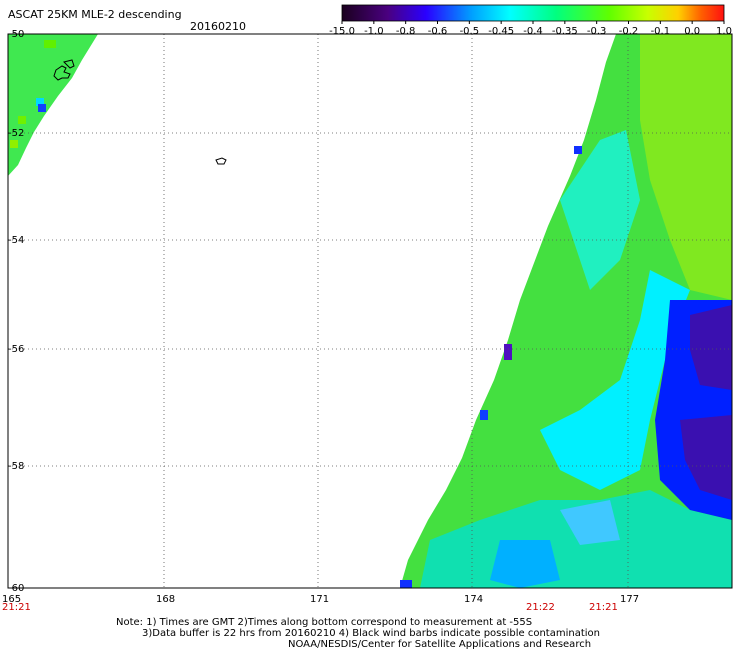  I want to click on latitude-labels: -50 -52 -54 -56 -58 -60, so click(16, 311).